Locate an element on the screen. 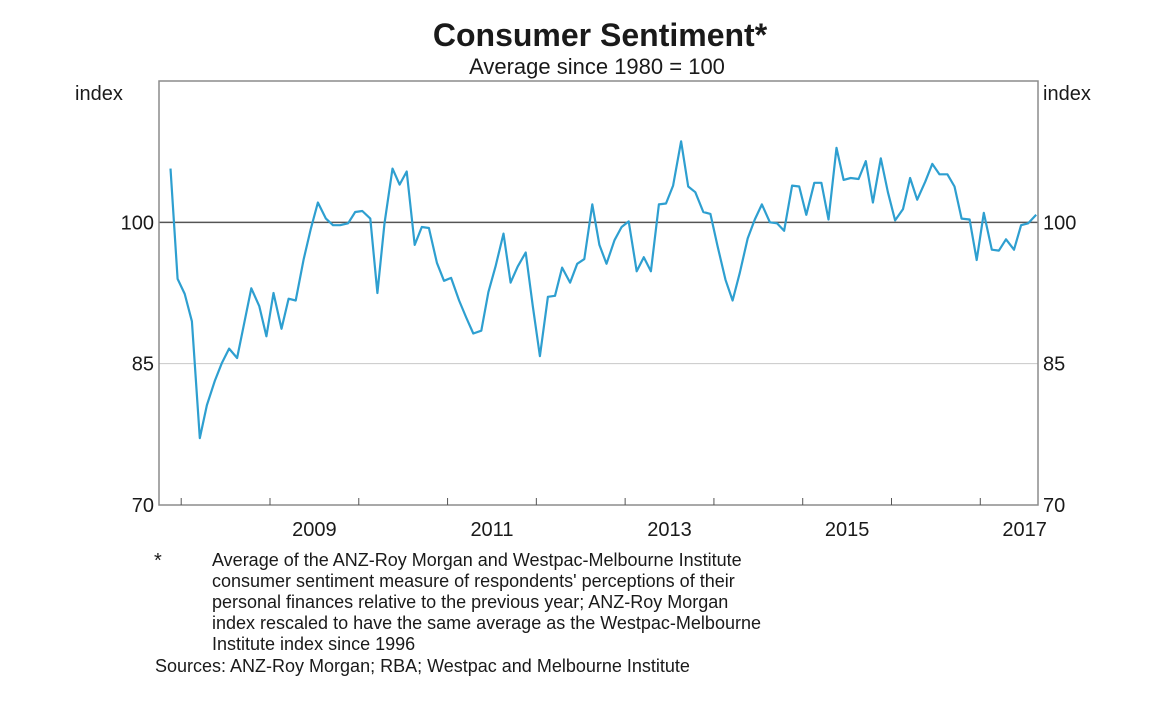 Image resolution: width=1160 pixels, height=704 pixels. chart-title: Consumer Sentiment* is located at coordinates (600, 35).